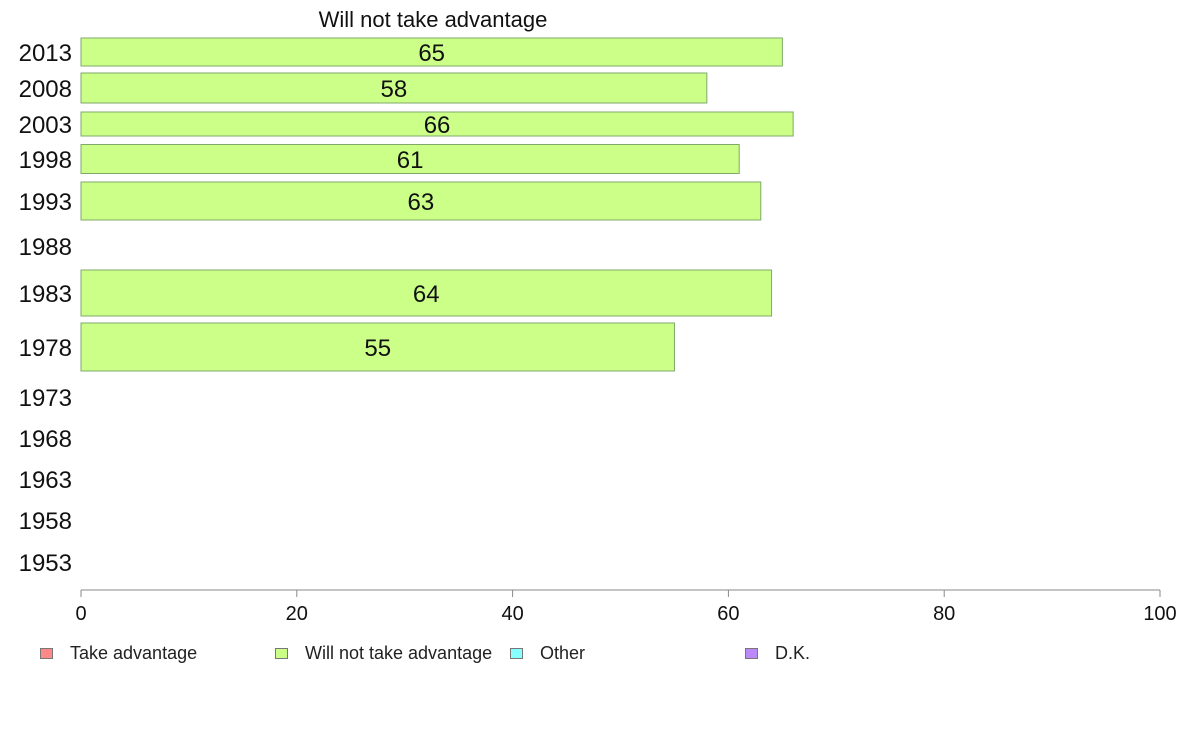  Describe the element at coordinates (45, 125) in the screenshot. I see `y-tick-label: 2003` at that location.